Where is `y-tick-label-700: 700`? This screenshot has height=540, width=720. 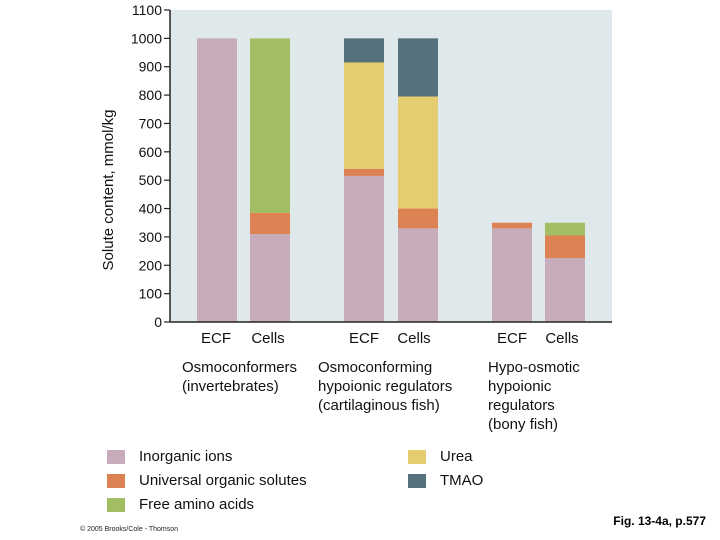
y-tick-label-700: 700 is located at coordinates (151, 123).